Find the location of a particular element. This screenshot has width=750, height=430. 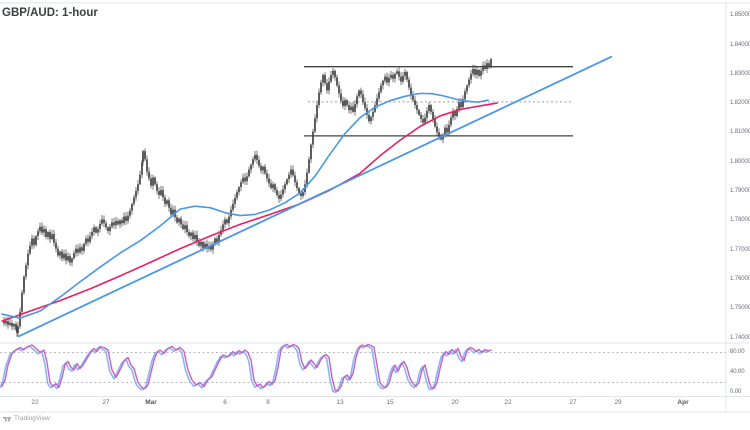

stochastic-axis-label: 0.00 is located at coordinates (736, 392).